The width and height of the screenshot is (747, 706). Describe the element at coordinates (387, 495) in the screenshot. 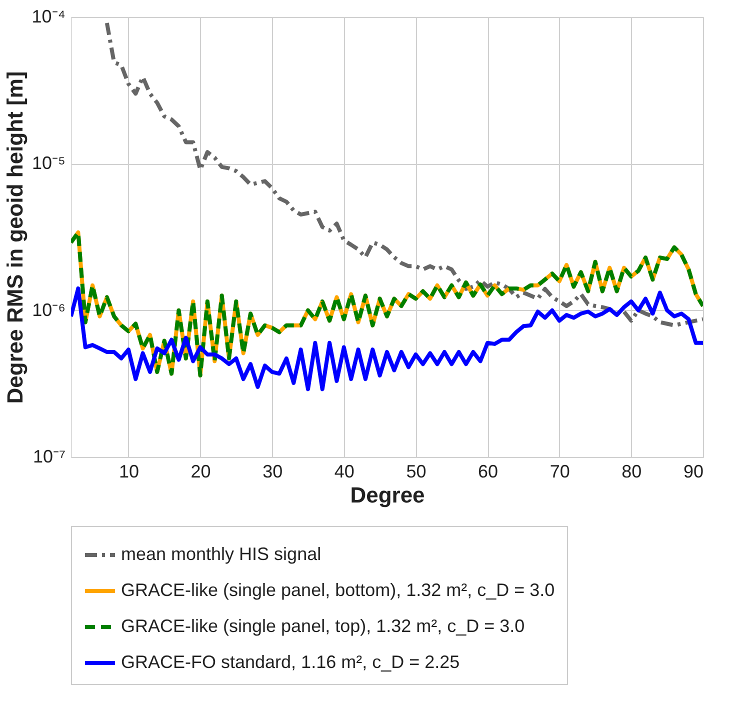

I see `x-axis-title: Degree` at that location.